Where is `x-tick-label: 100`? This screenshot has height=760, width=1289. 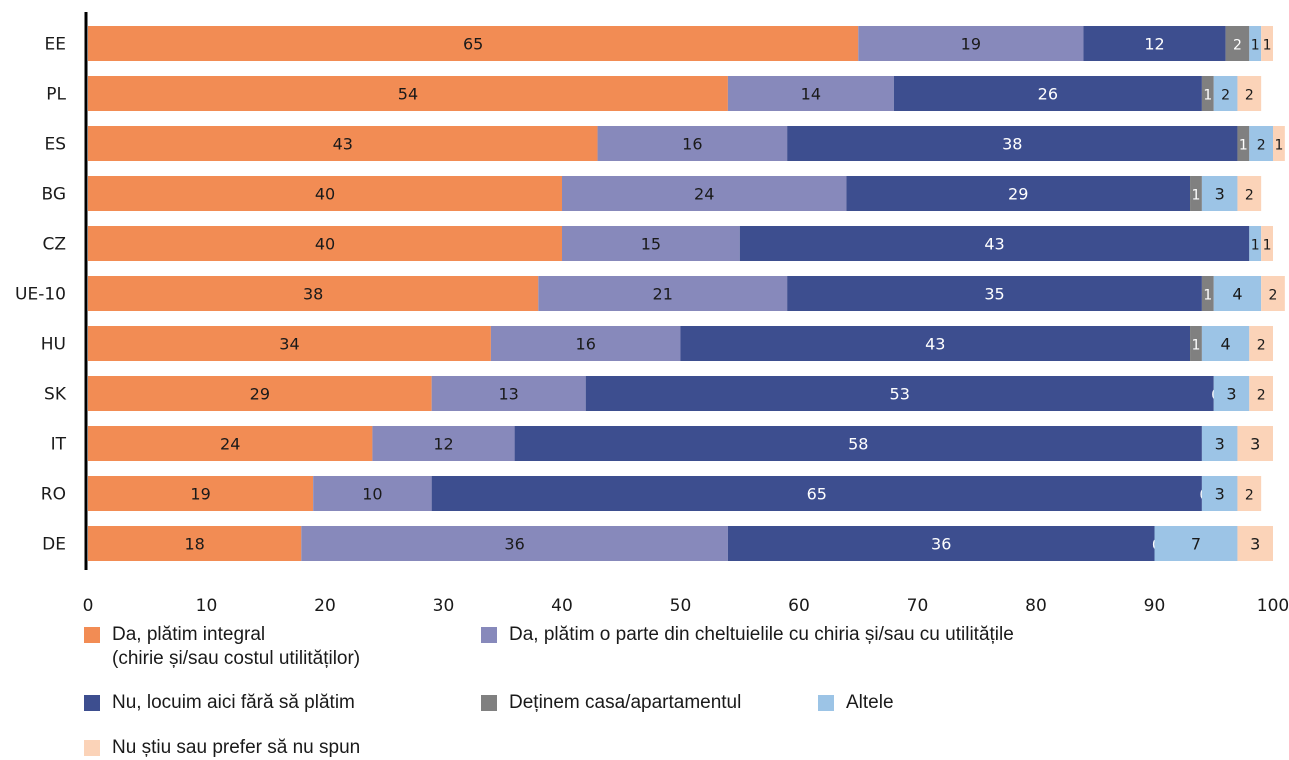 x-tick-label: 100 is located at coordinates (1273, 606).